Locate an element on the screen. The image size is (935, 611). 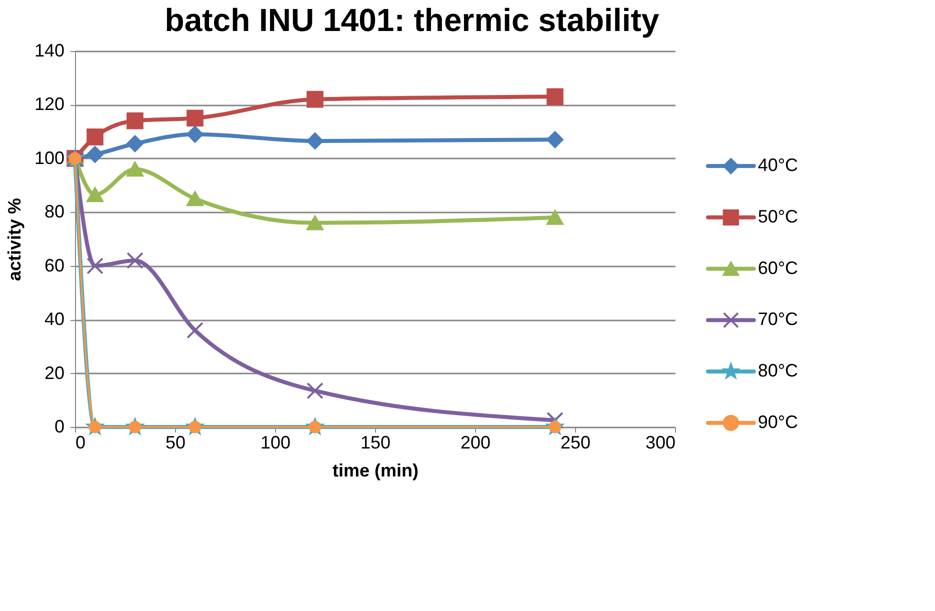
legend-label: 40°C is located at coordinates (778, 165).